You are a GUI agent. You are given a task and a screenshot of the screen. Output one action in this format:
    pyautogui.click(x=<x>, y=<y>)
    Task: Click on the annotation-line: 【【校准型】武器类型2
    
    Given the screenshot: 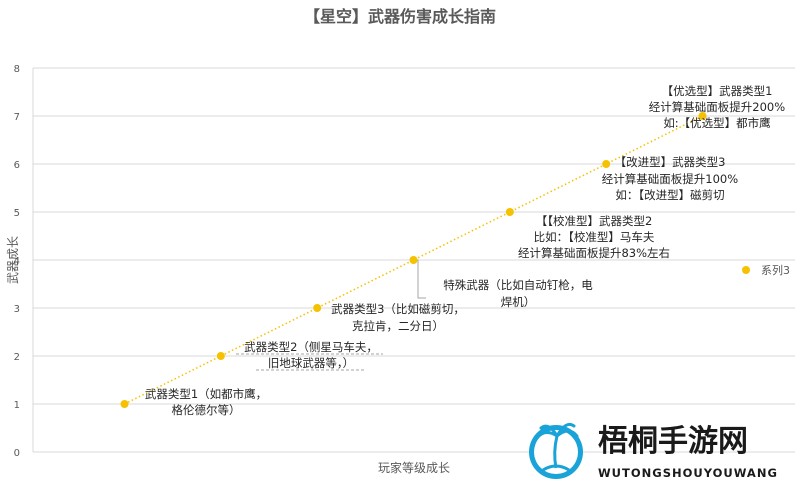 What is the action you would take?
    pyautogui.click(x=594, y=221)
    